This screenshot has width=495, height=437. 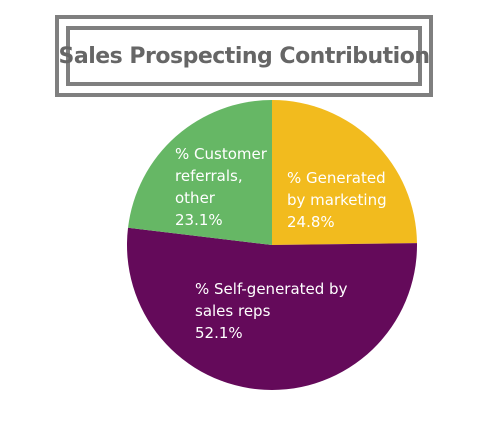 I want to click on slice-label-line: referrals,, so click(x=209, y=176).